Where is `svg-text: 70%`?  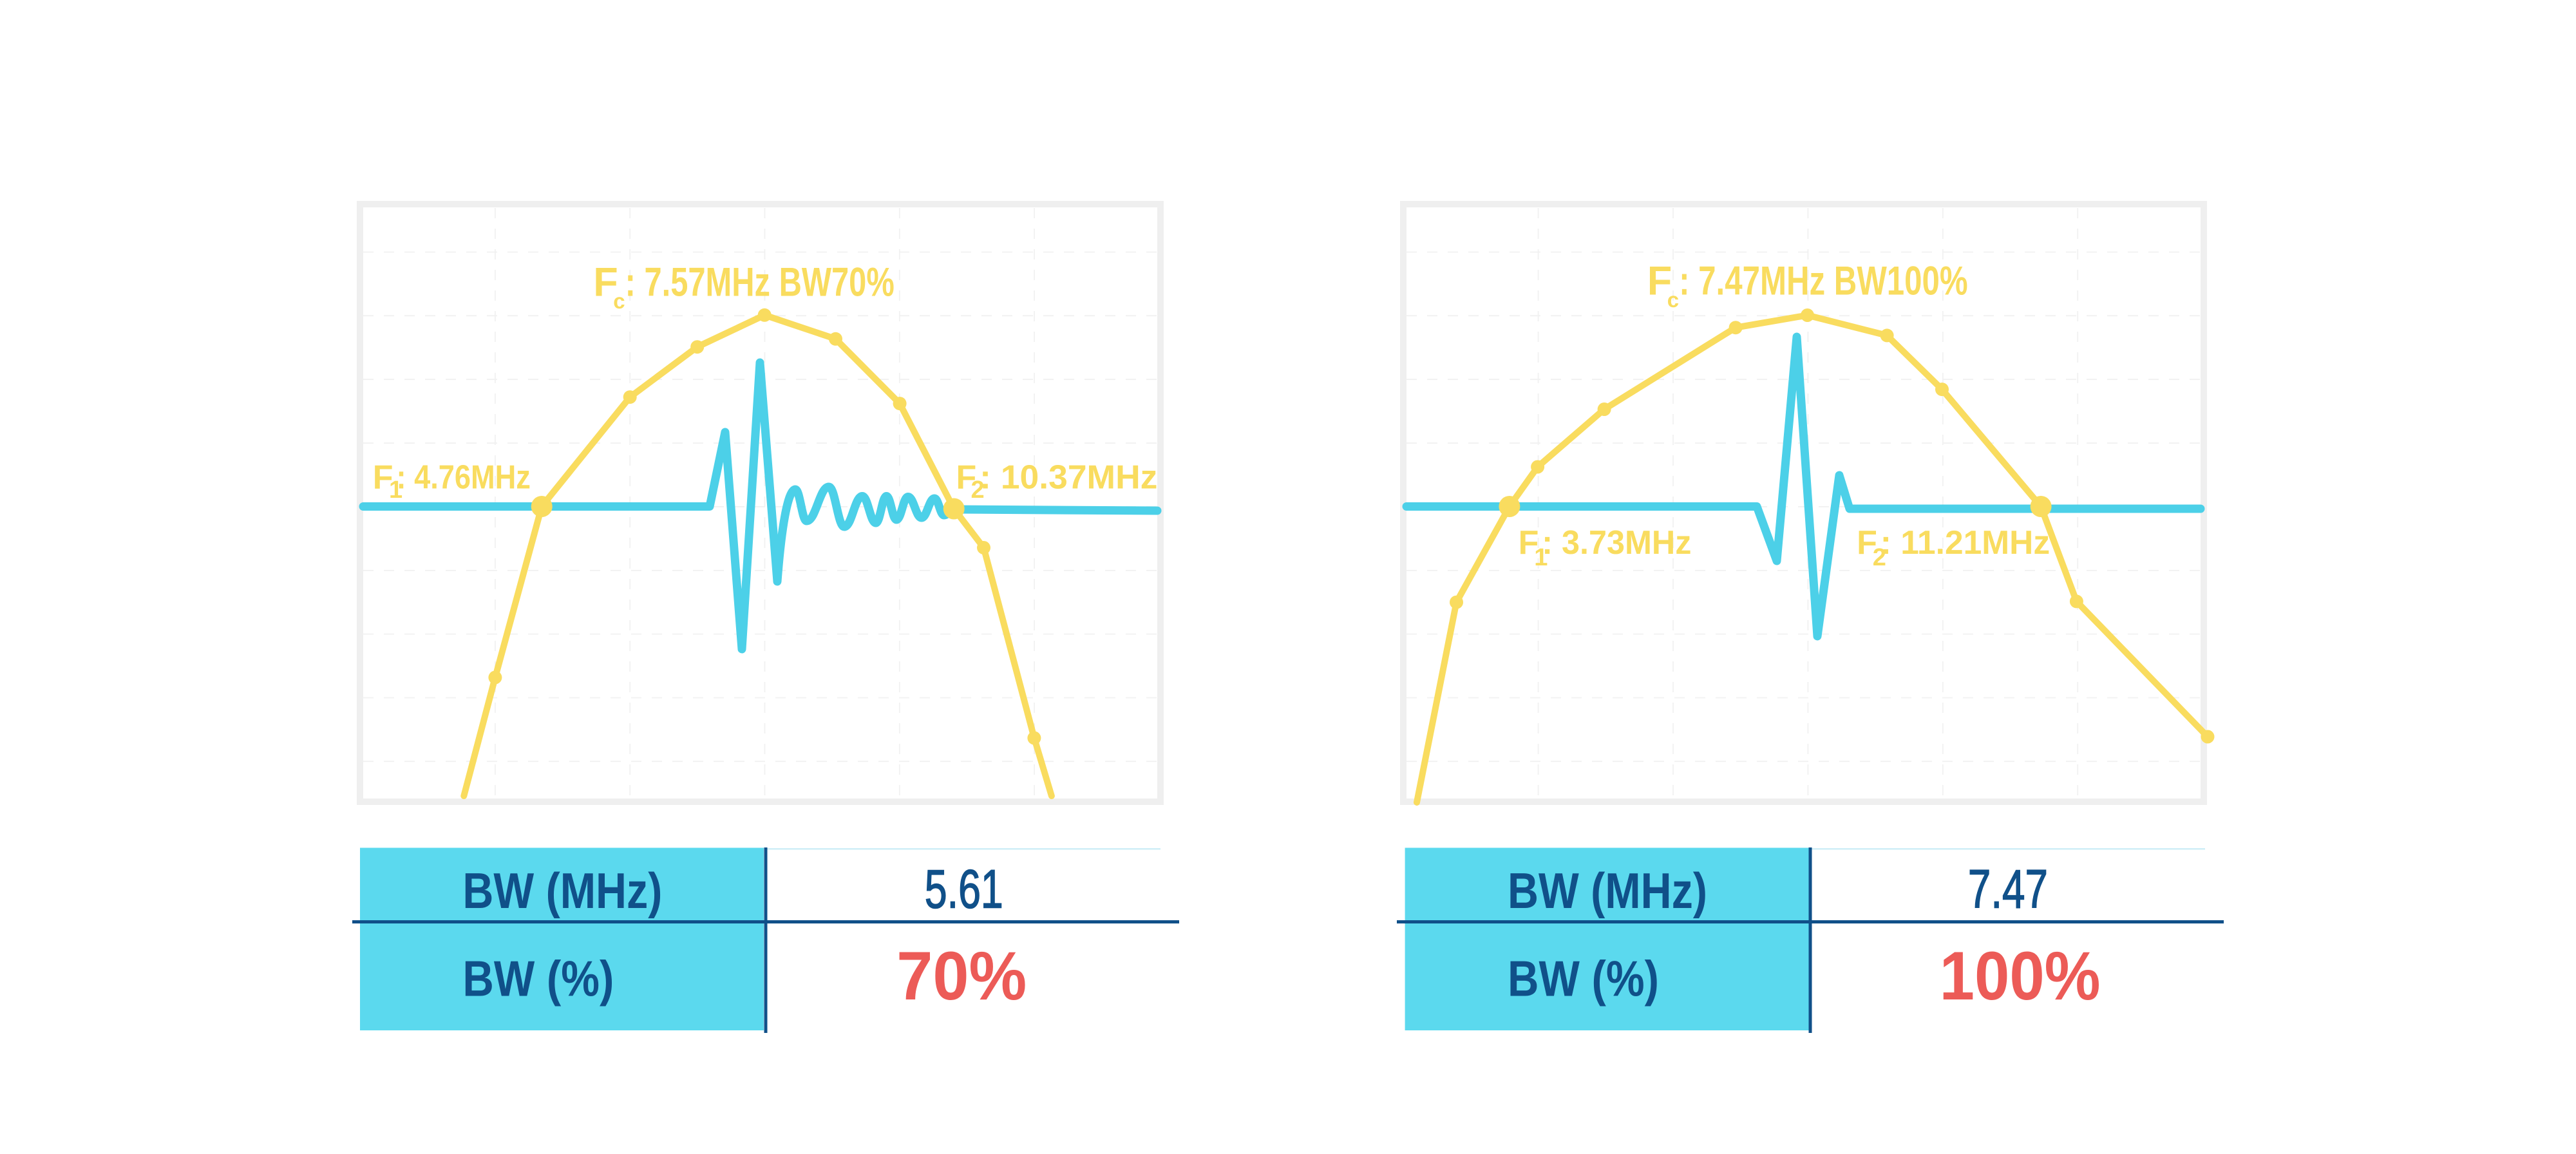
svg-text: 70% is located at coordinates (962, 975).